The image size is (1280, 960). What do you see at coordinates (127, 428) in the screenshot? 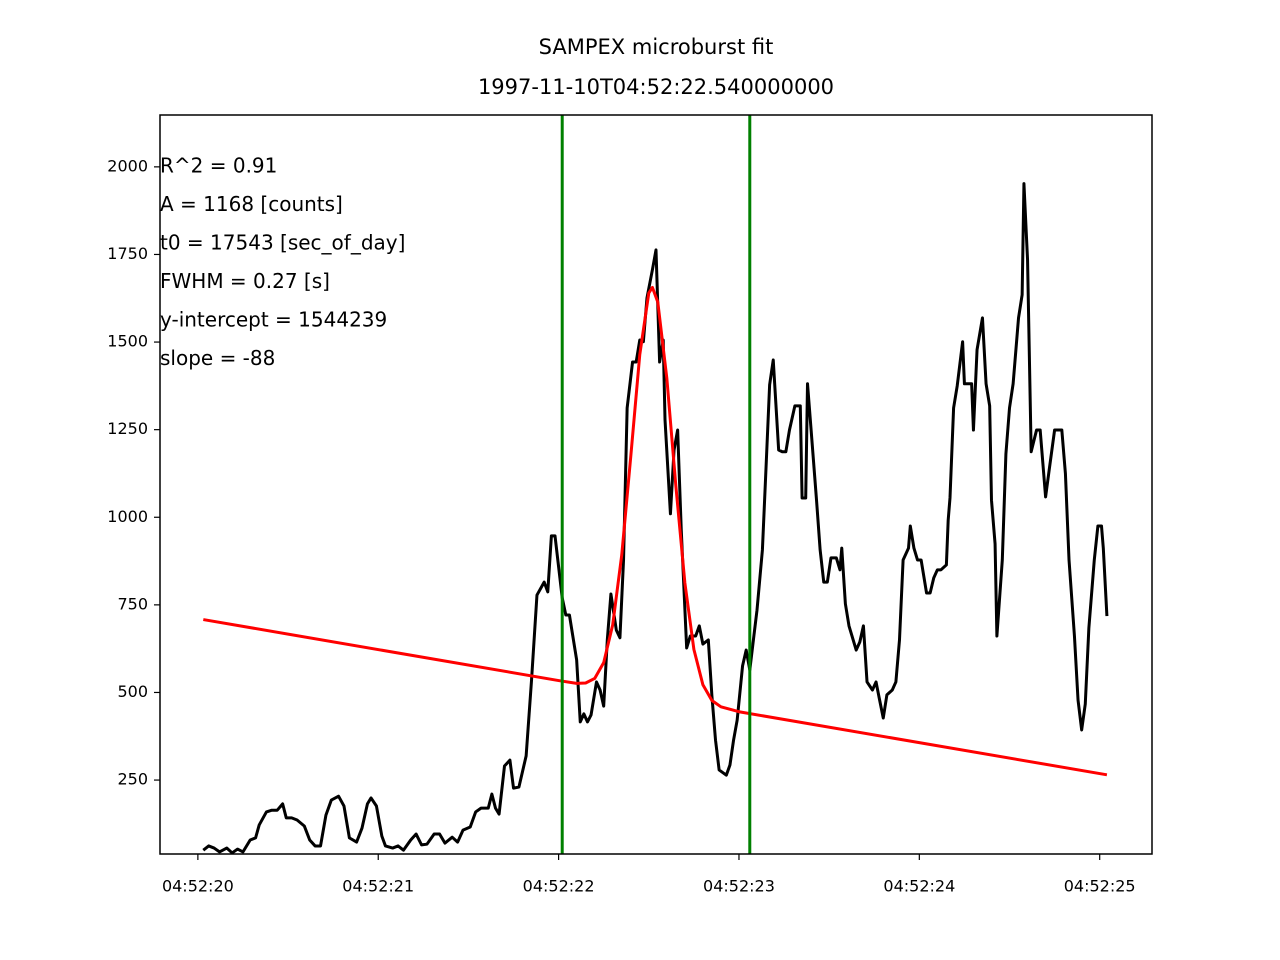
I see `y-tick-label: 1250` at bounding box center [127, 428].